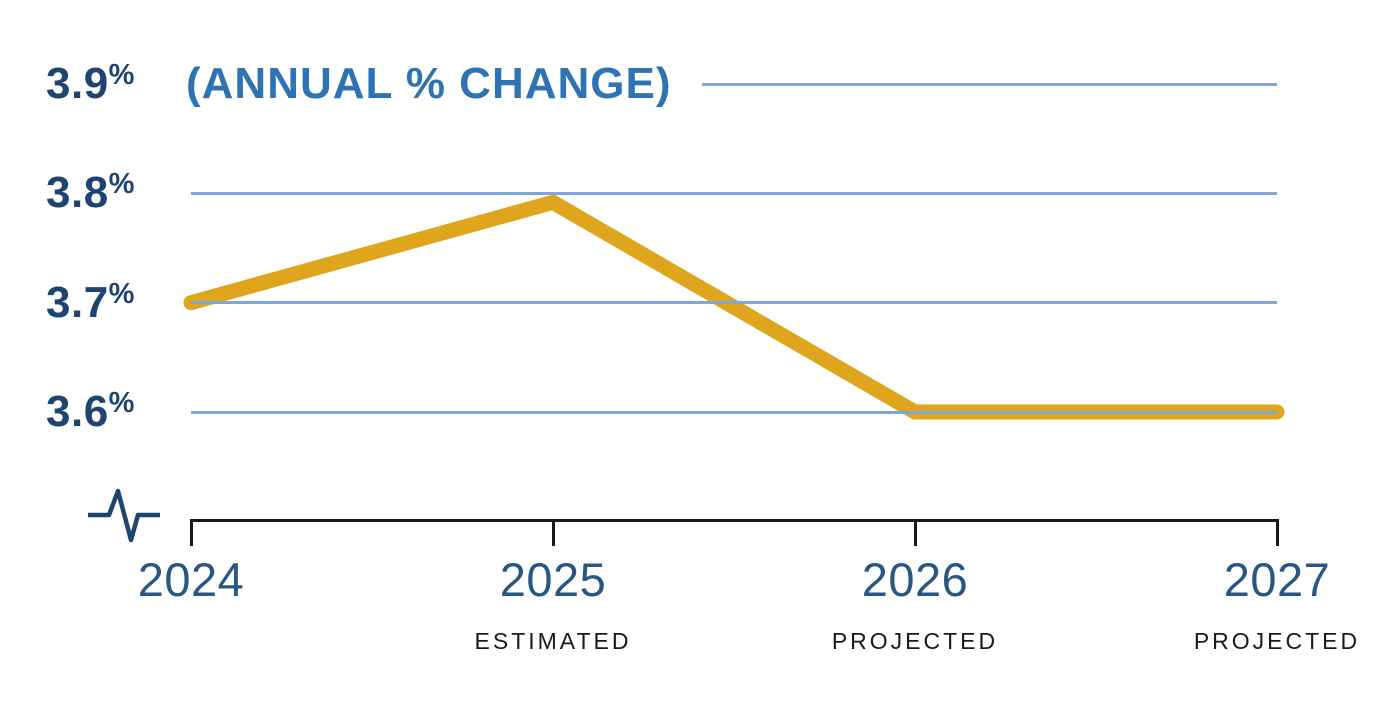 This screenshot has height=719, width=1386. I want to click on x-axis-year-label: 2024, so click(191, 579).